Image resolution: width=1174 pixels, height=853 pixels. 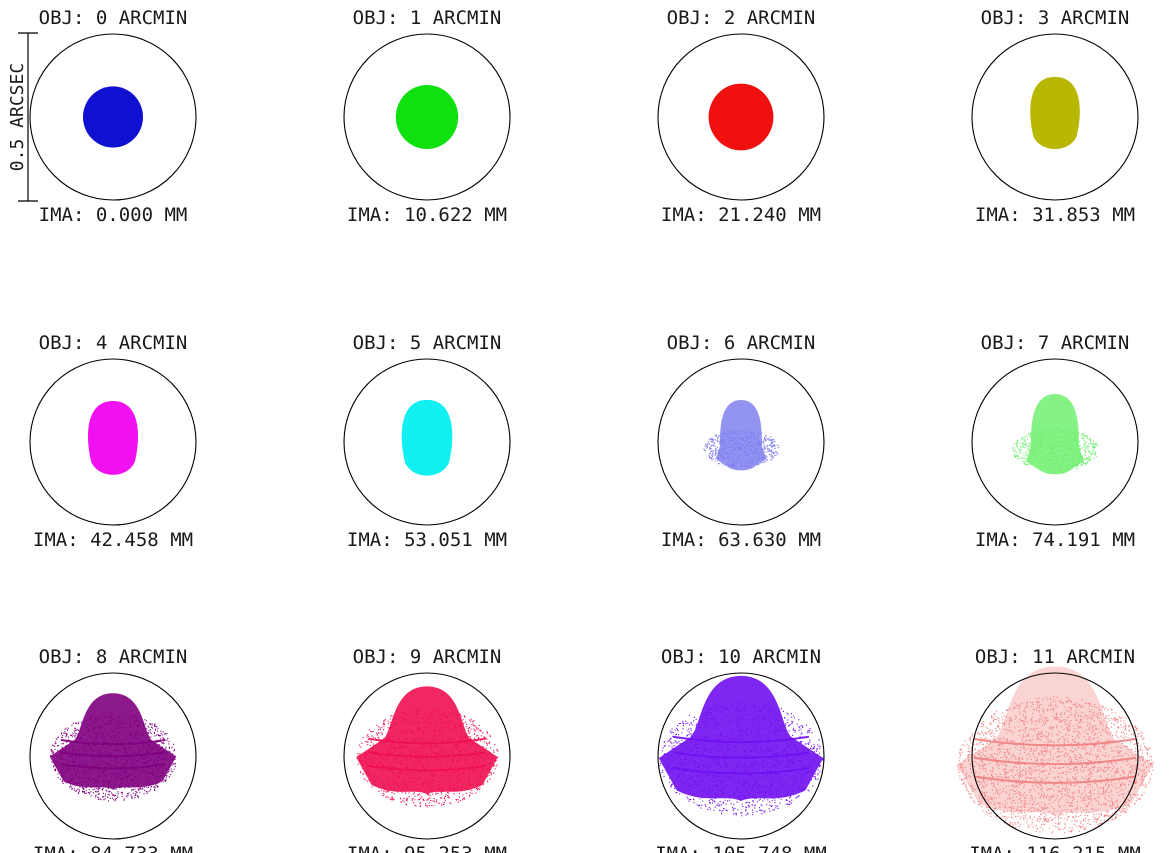 I want to click on object-field-label: OBJ: 0 ARCMIN, so click(x=113, y=18).